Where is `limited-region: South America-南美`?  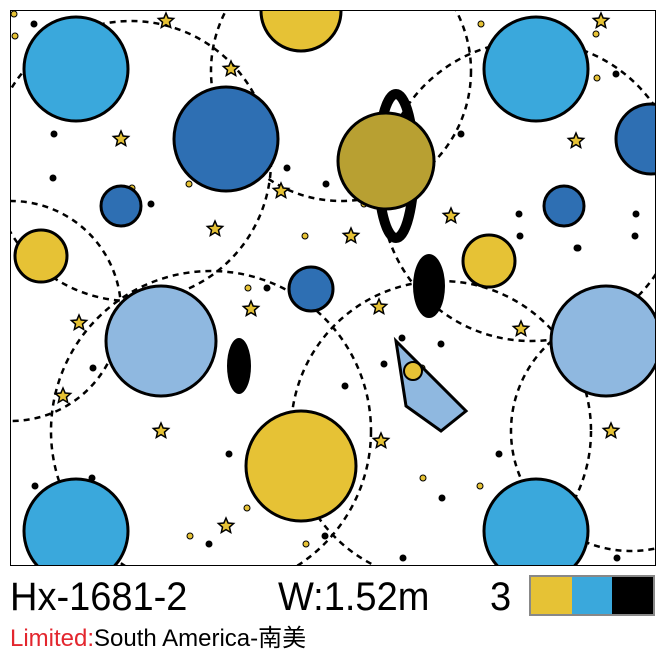
limited-region: South America-南美 is located at coordinates (200, 638).